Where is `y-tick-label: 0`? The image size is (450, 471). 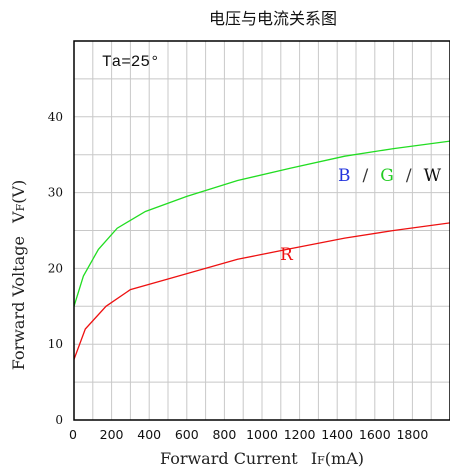
y-tick-label: 0 is located at coordinates (59, 420).